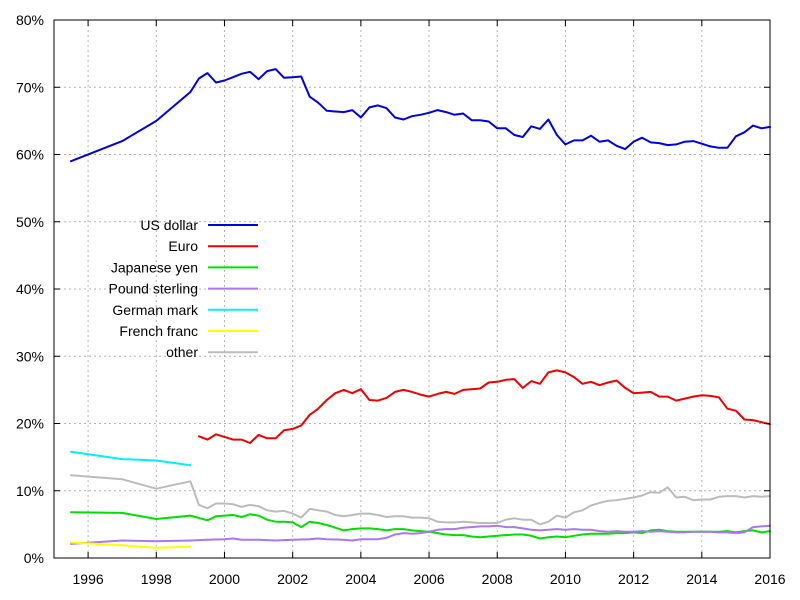 This screenshot has height=600, width=800. I want to click on legend-label-us-dollar: US dollar, so click(169, 225).